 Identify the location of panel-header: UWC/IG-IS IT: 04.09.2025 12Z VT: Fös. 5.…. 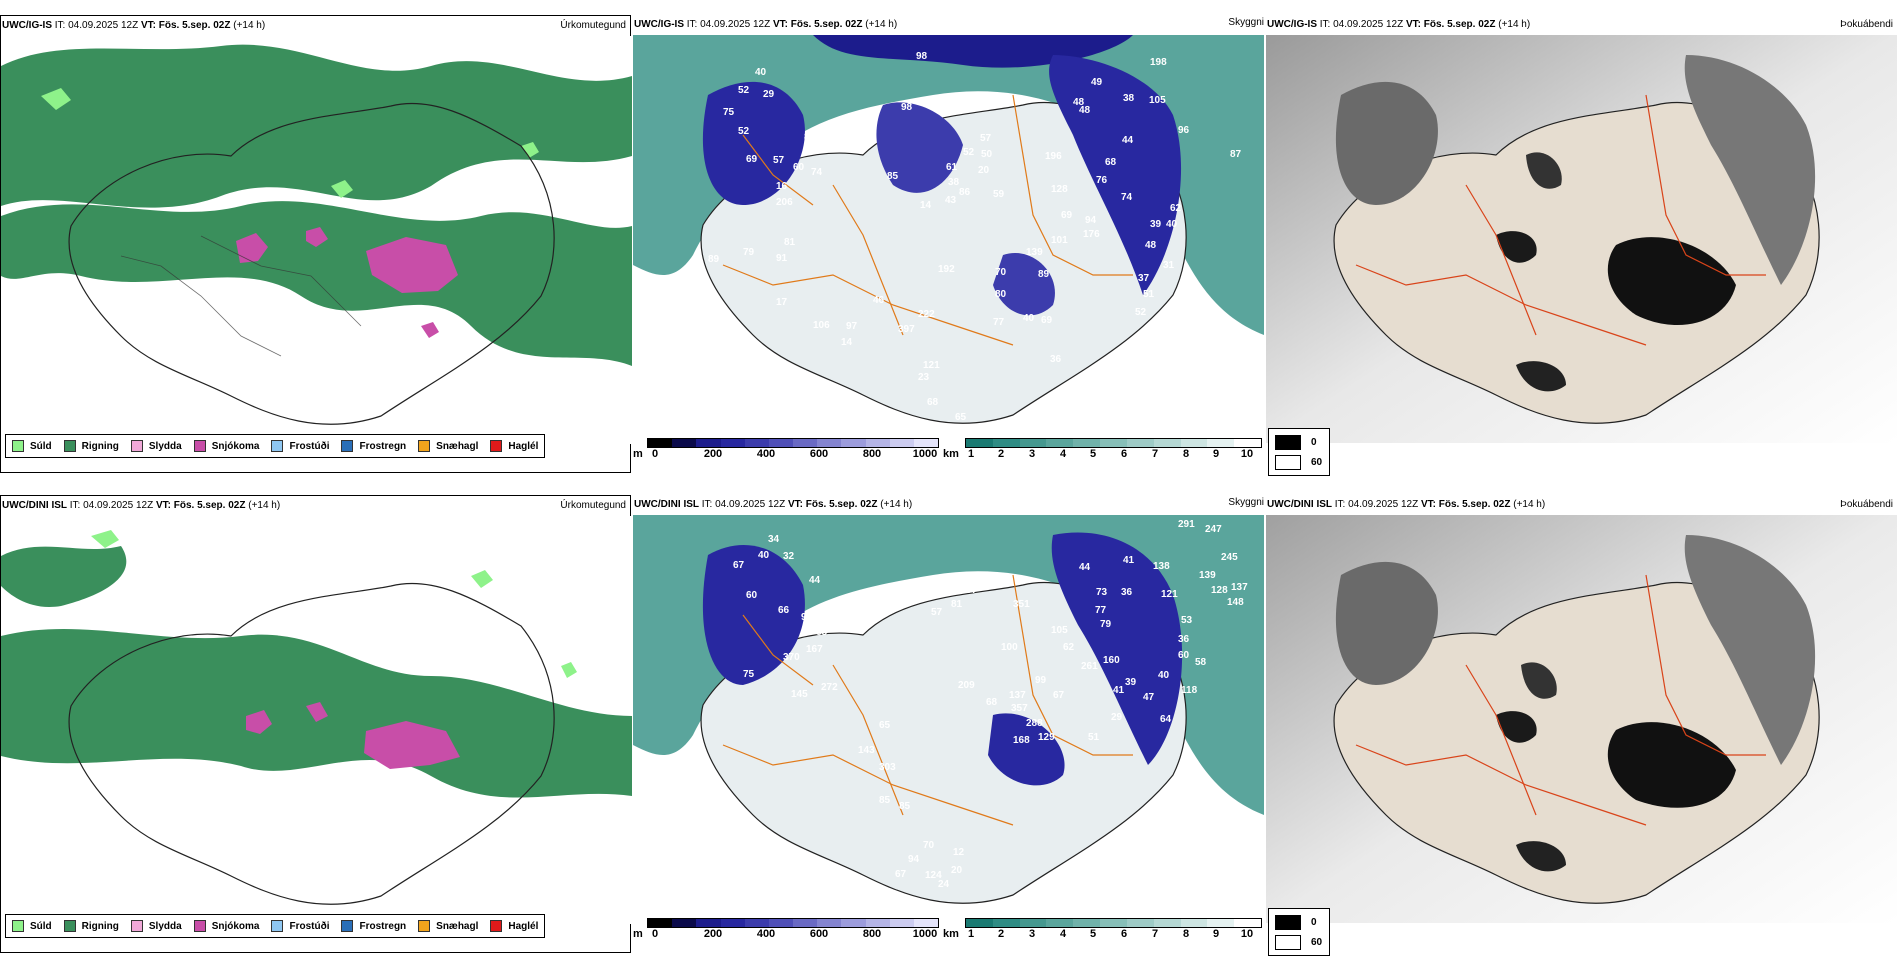
(133, 25).